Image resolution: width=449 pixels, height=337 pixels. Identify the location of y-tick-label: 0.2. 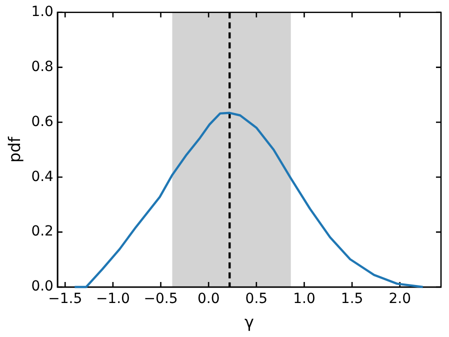
(42, 232).